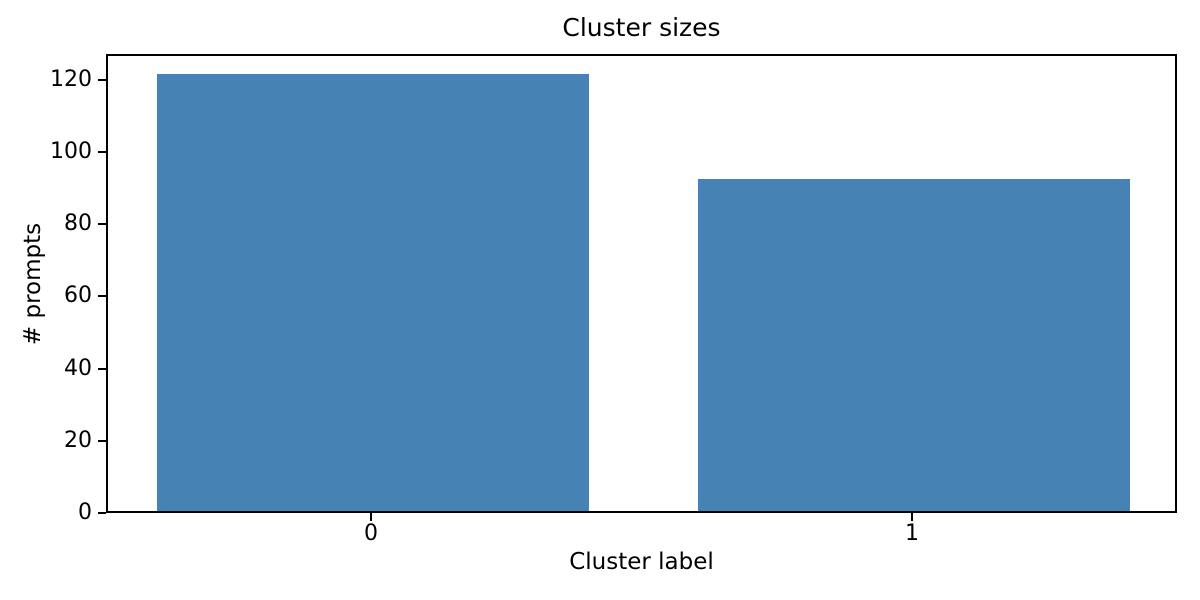 The width and height of the screenshot is (1200, 600). Describe the element at coordinates (912, 533) in the screenshot. I see `x-tick-label: 1` at that location.